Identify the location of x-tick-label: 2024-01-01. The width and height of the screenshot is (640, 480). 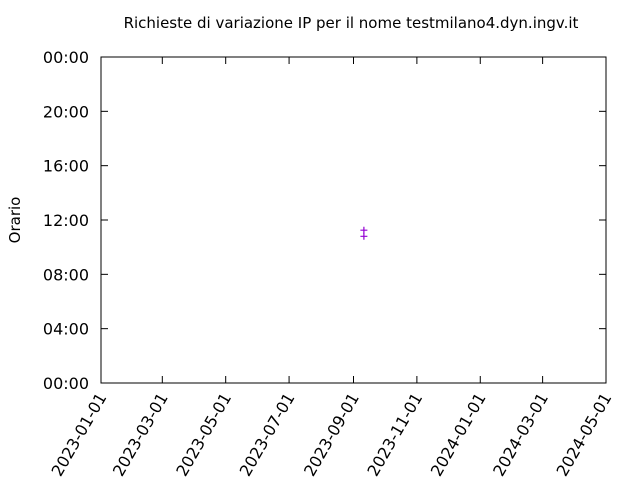
(458, 435).